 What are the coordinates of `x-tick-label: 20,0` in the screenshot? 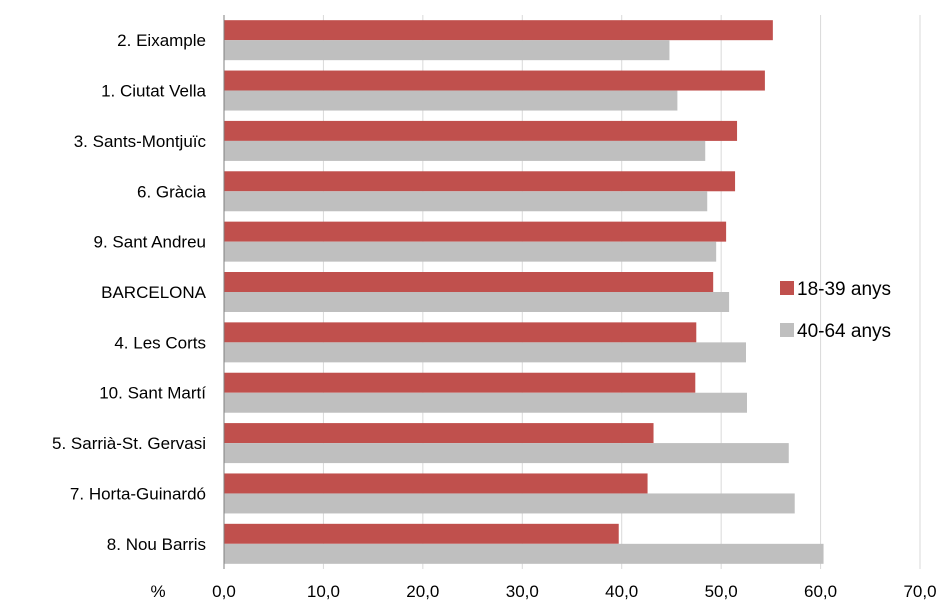 It's located at (422, 591).